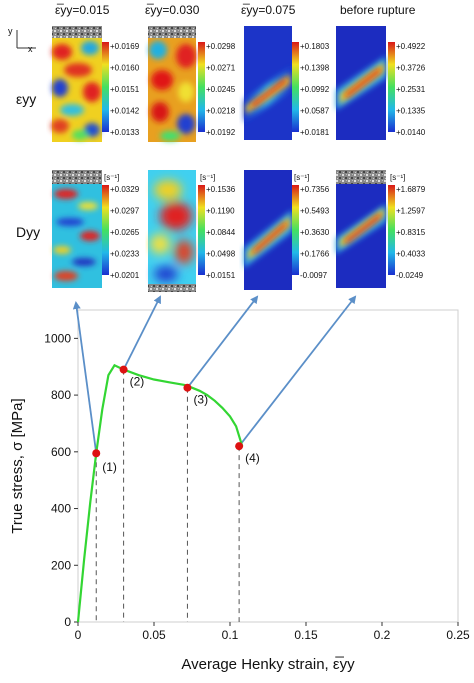 This screenshot has width=474, height=683. What do you see at coordinates (221, 132) in the screenshot?
I see `colorbar-label-eps-2-5: +0.0192` at bounding box center [221, 132].